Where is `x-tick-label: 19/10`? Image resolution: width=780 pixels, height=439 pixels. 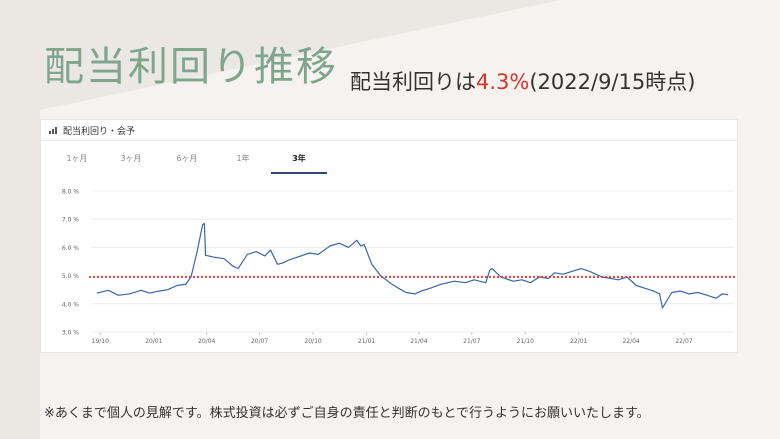
x-tick-label: 19/10 is located at coordinates (100, 341).